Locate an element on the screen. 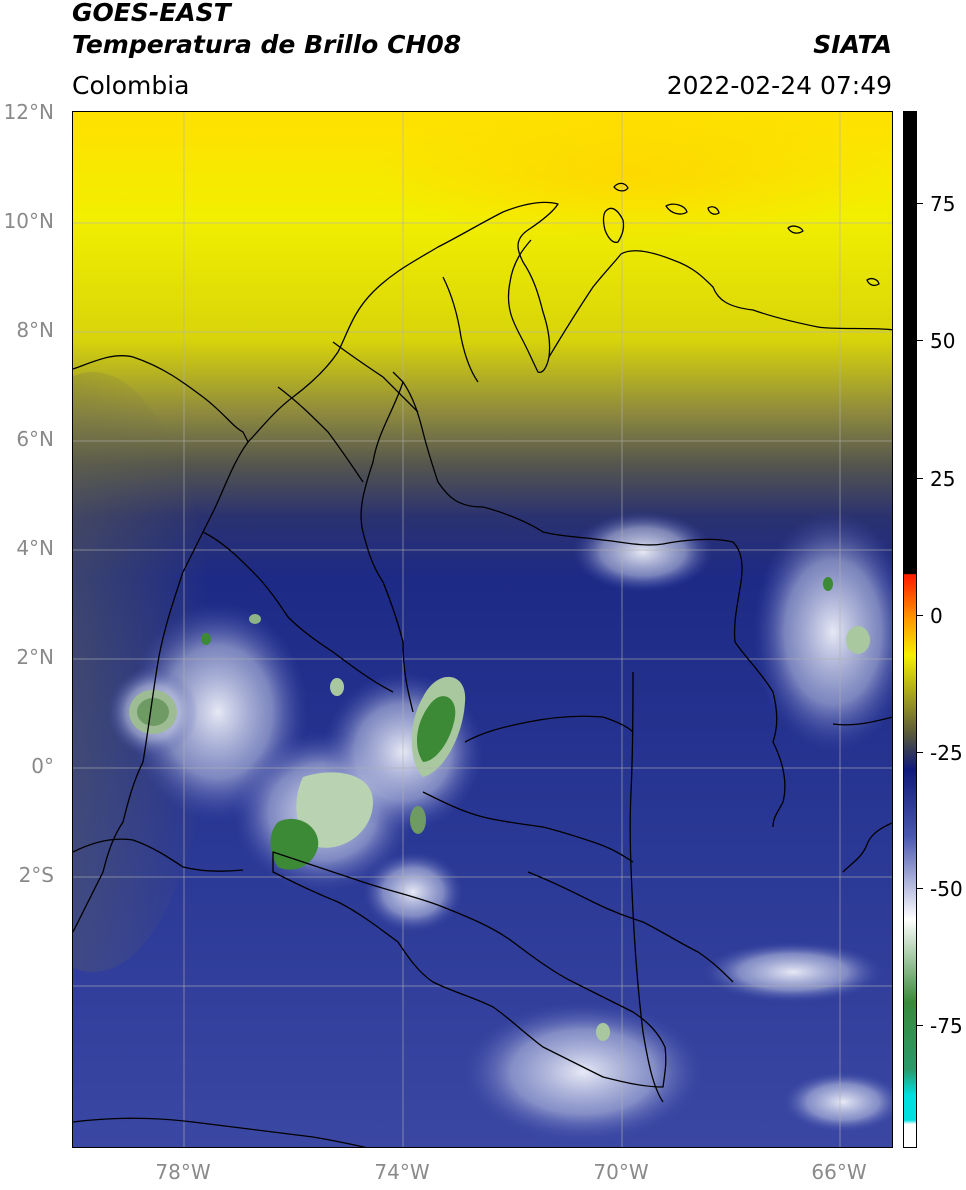 Image resolution: width=966 pixels, height=1190 pixels. colorbar-label-minus25: -25 is located at coordinates (946, 753).